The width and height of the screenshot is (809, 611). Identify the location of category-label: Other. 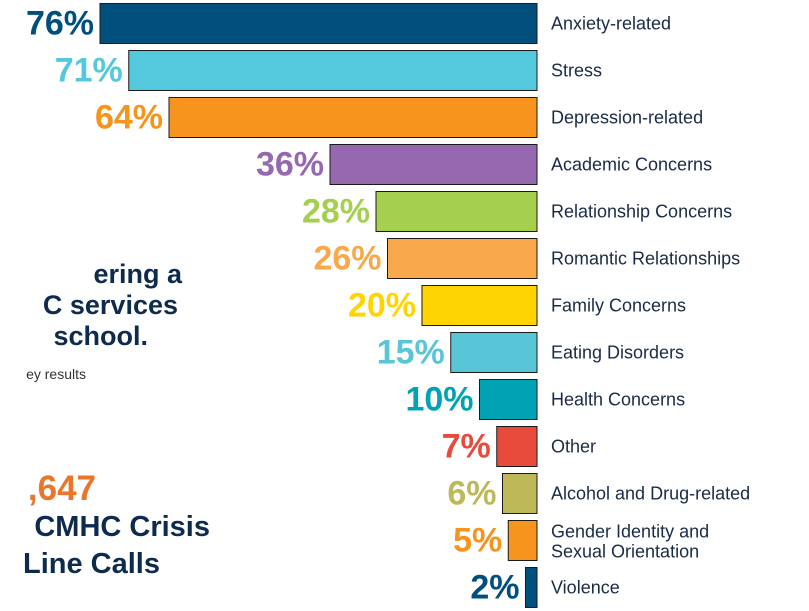
(573, 447).